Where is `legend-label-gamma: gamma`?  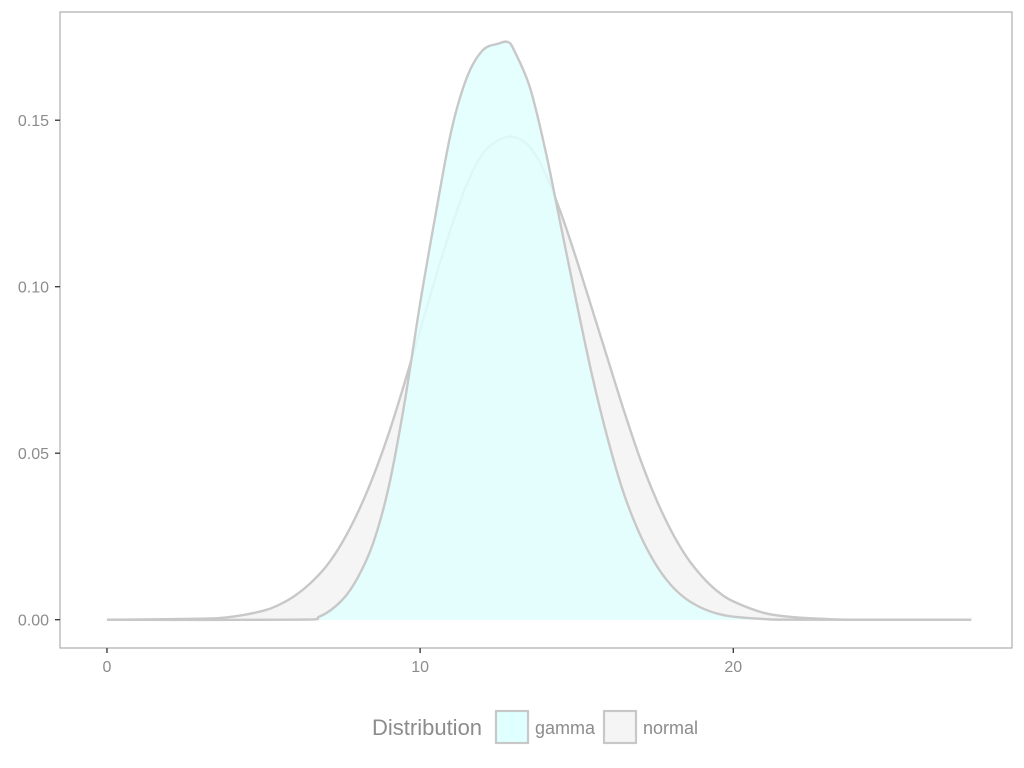
legend-label-gamma: gamma is located at coordinates (565, 728).